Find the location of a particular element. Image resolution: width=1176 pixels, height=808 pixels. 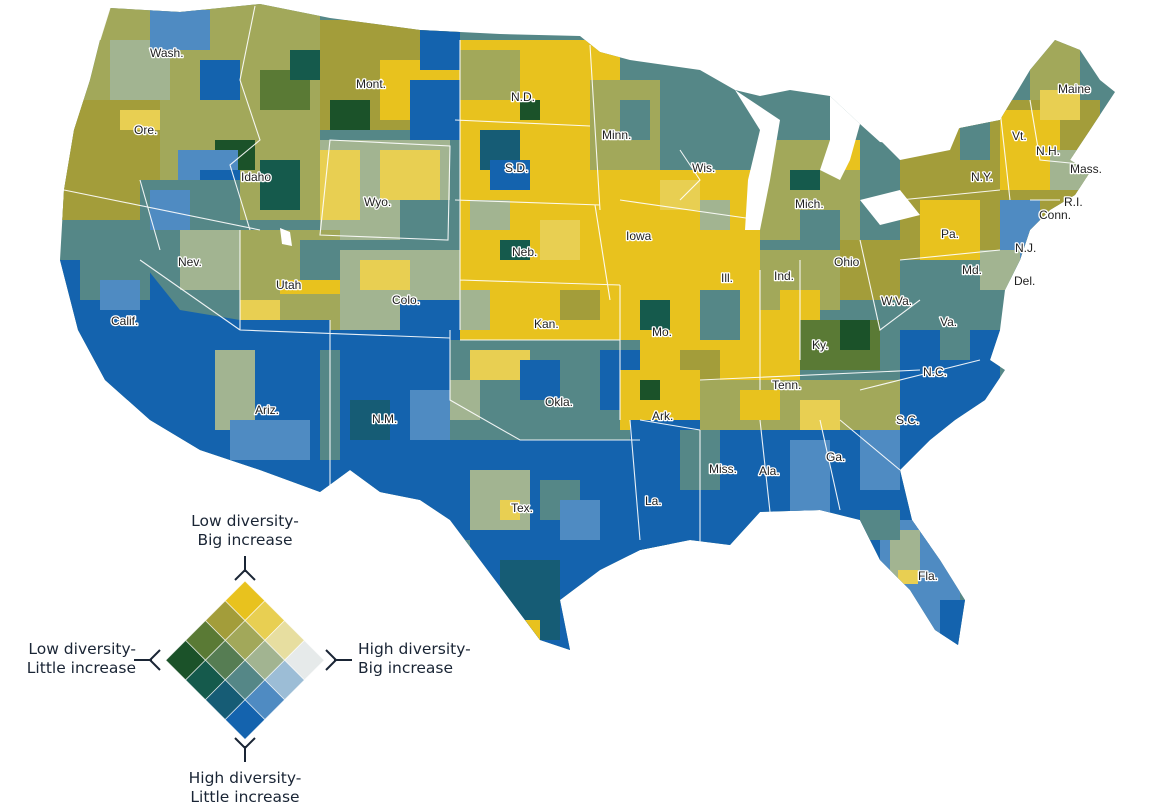

state-label: N.Y. is located at coordinates (982, 177).